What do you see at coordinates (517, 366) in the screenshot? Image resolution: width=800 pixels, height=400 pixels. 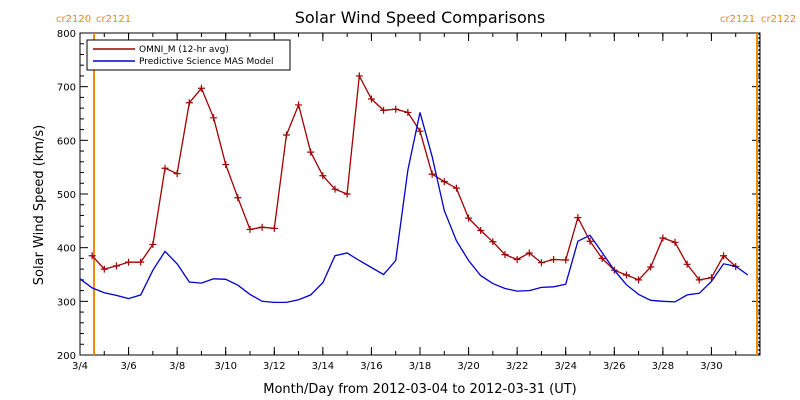 I see `x-tick-label: 3/22` at bounding box center [517, 366].